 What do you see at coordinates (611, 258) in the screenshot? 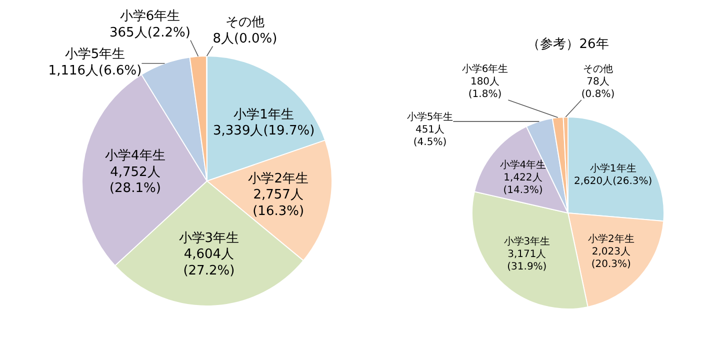
I see `data-label: 2,023人 (20.3%)` at bounding box center [611, 258].